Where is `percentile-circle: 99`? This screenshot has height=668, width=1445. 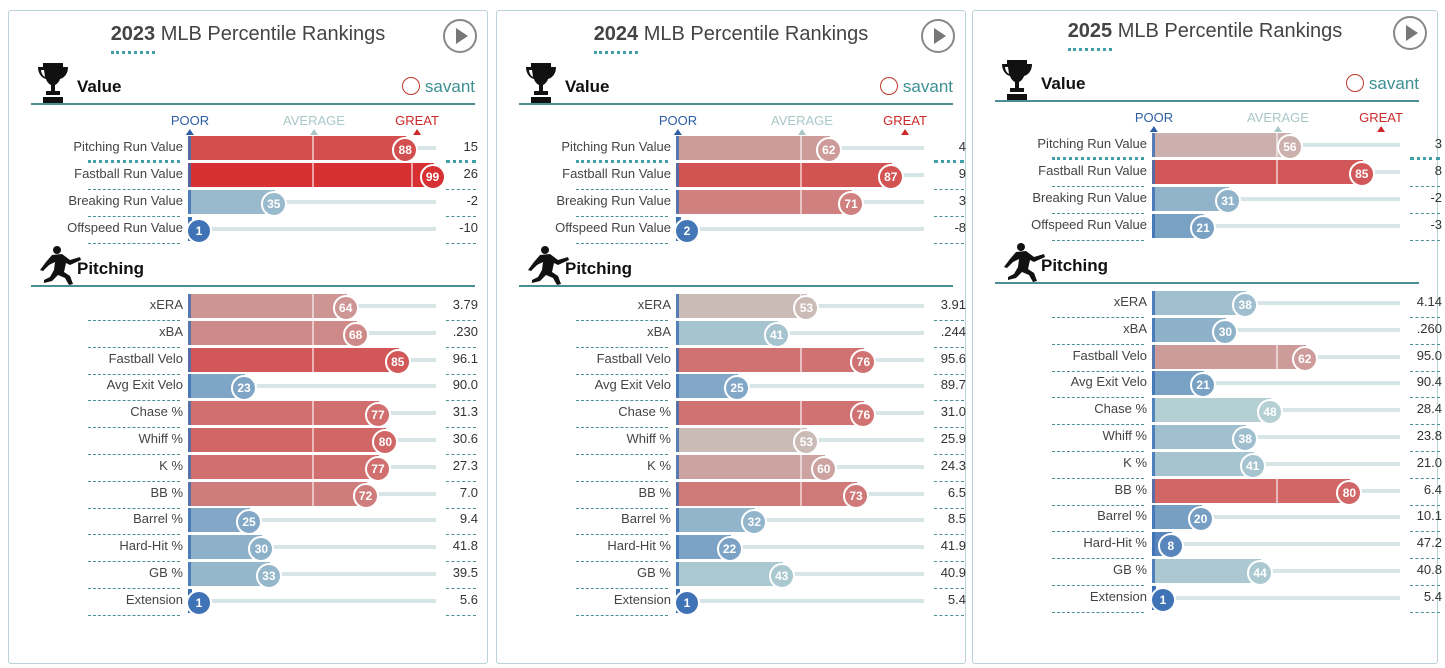 percentile-circle: 99 is located at coordinates (432, 177).